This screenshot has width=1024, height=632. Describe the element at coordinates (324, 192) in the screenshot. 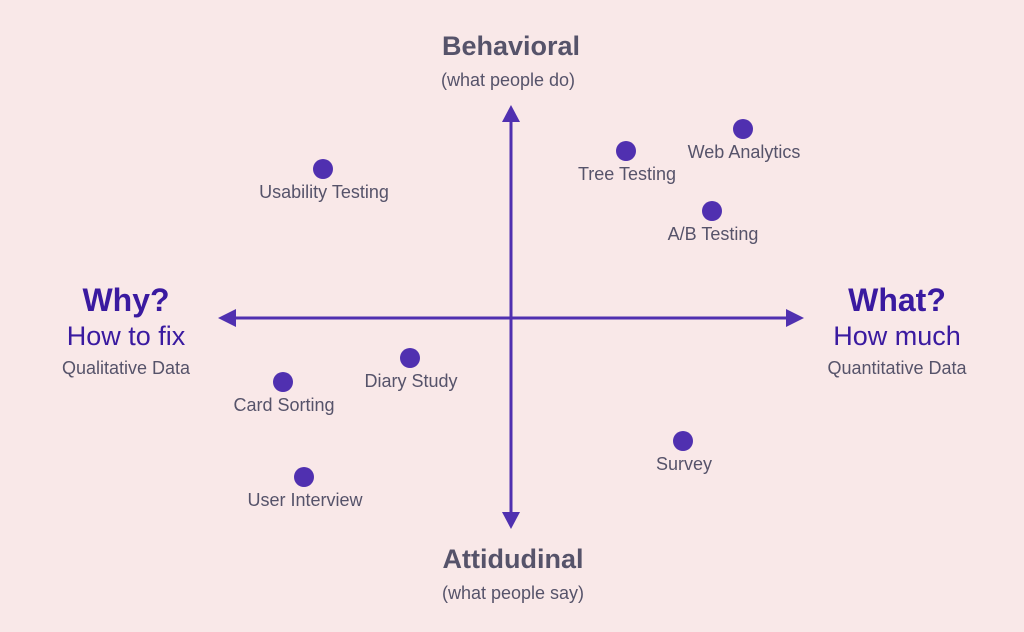

I see `point-label: Usability Testing` at that location.